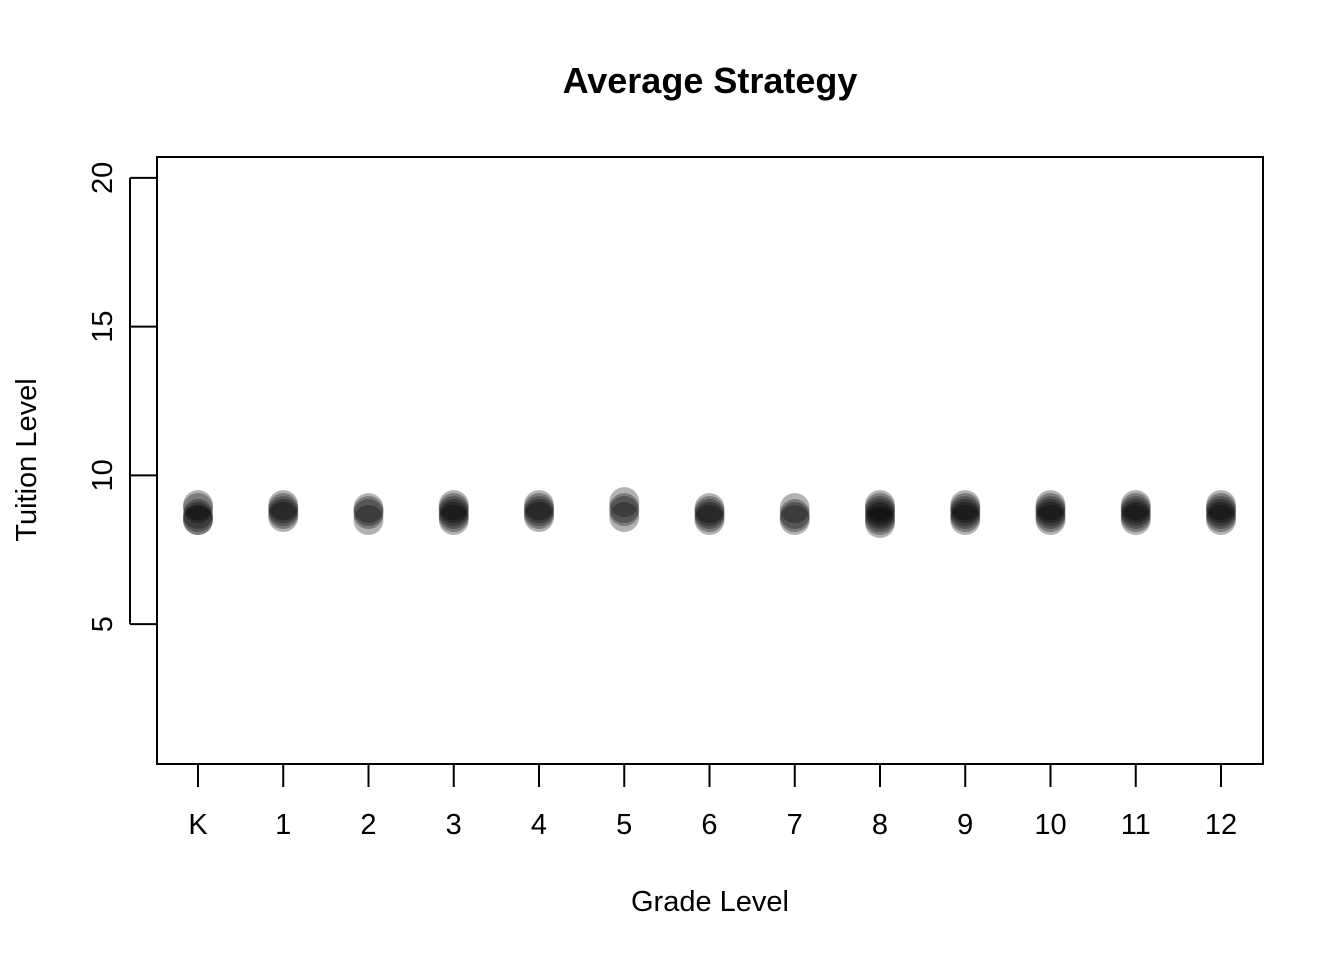 This screenshot has width=1344, height=960. What do you see at coordinates (103, 475) in the screenshot?
I see `y-tick-label: 10` at bounding box center [103, 475].